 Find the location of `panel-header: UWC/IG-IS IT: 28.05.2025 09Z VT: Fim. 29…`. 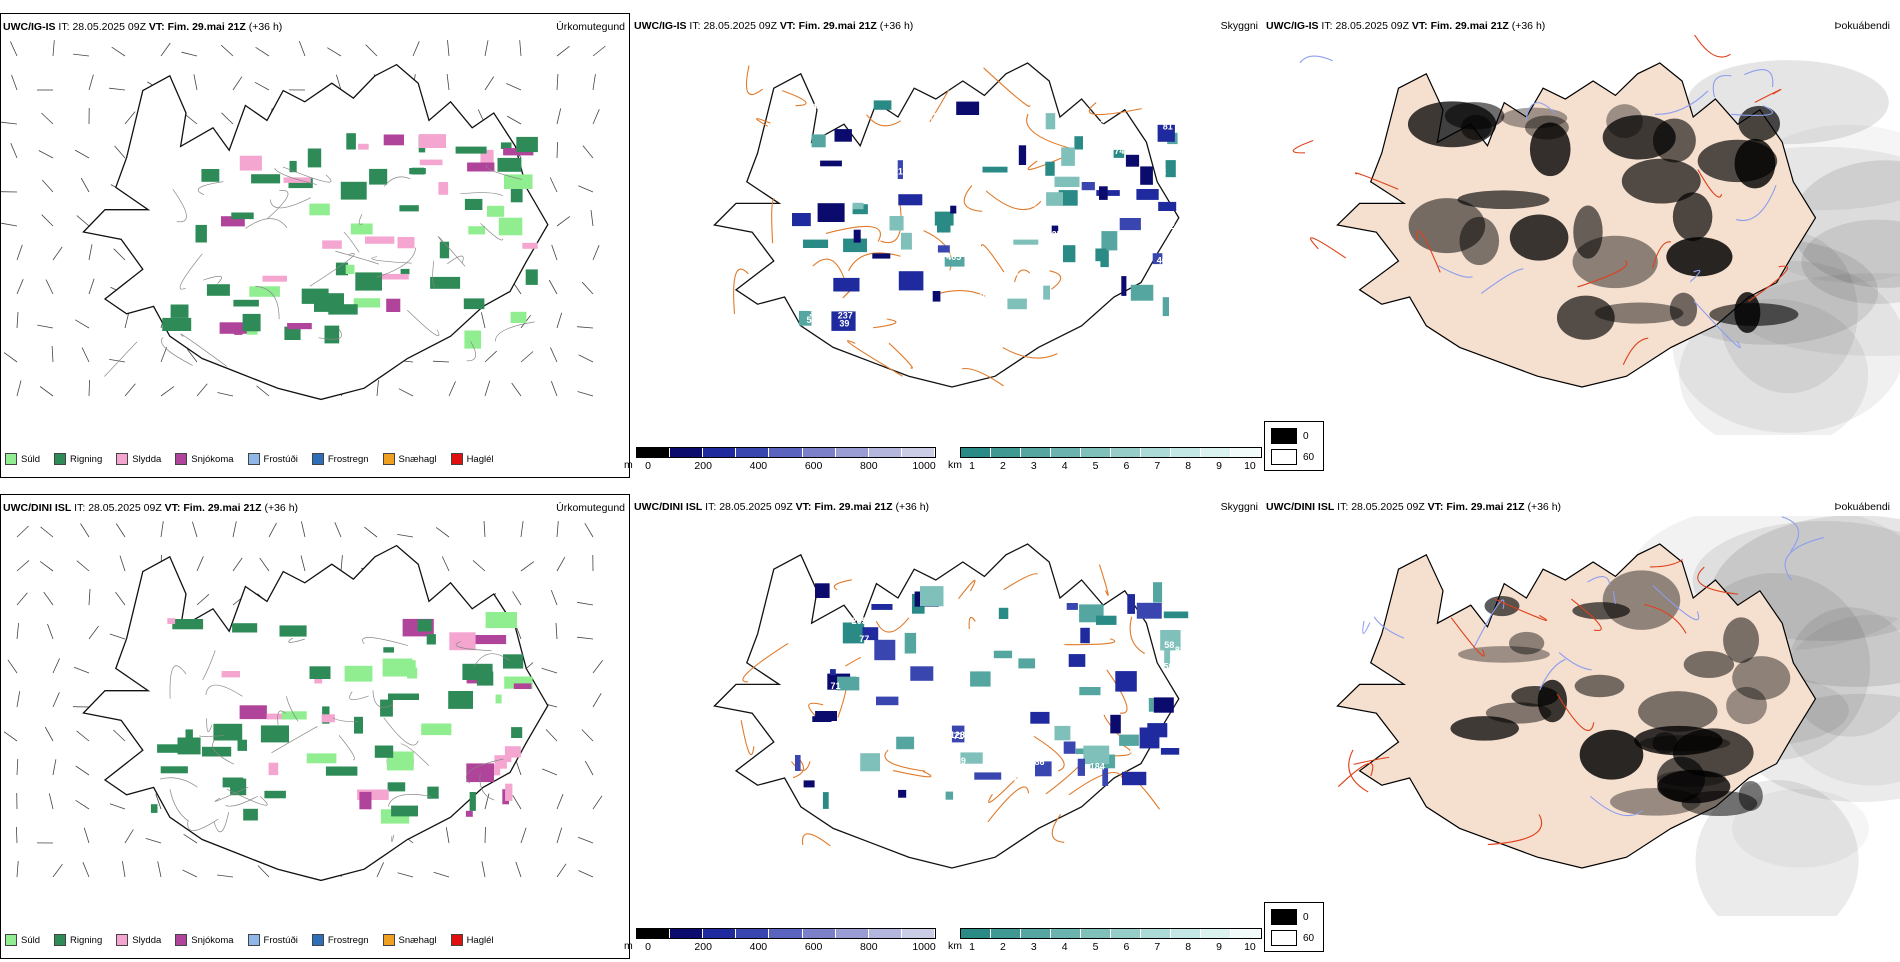

panel-header: UWC/IG-IS IT: 28.05.2025 09Z VT: Fim. 29… is located at coordinates (946, 27).